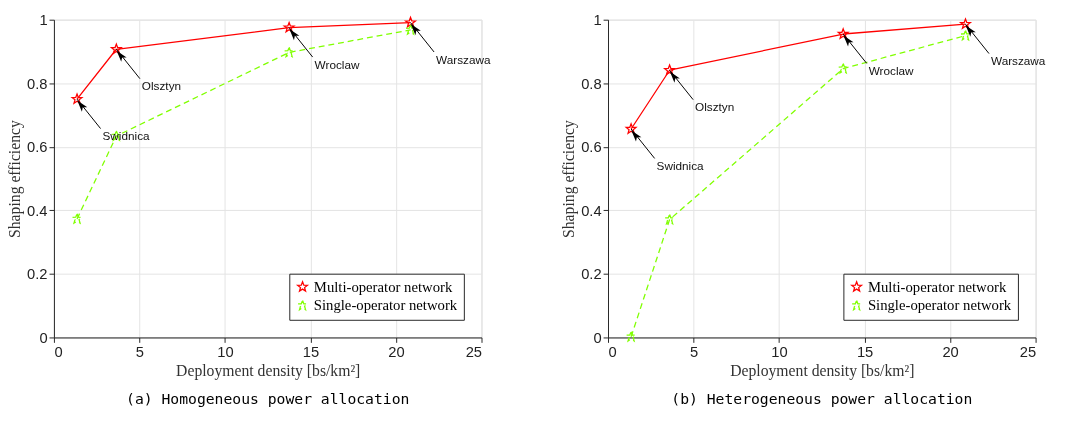  Describe the element at coordinates (680, 166) in the screenshot. I see `annotation: Swidnica` at that location.